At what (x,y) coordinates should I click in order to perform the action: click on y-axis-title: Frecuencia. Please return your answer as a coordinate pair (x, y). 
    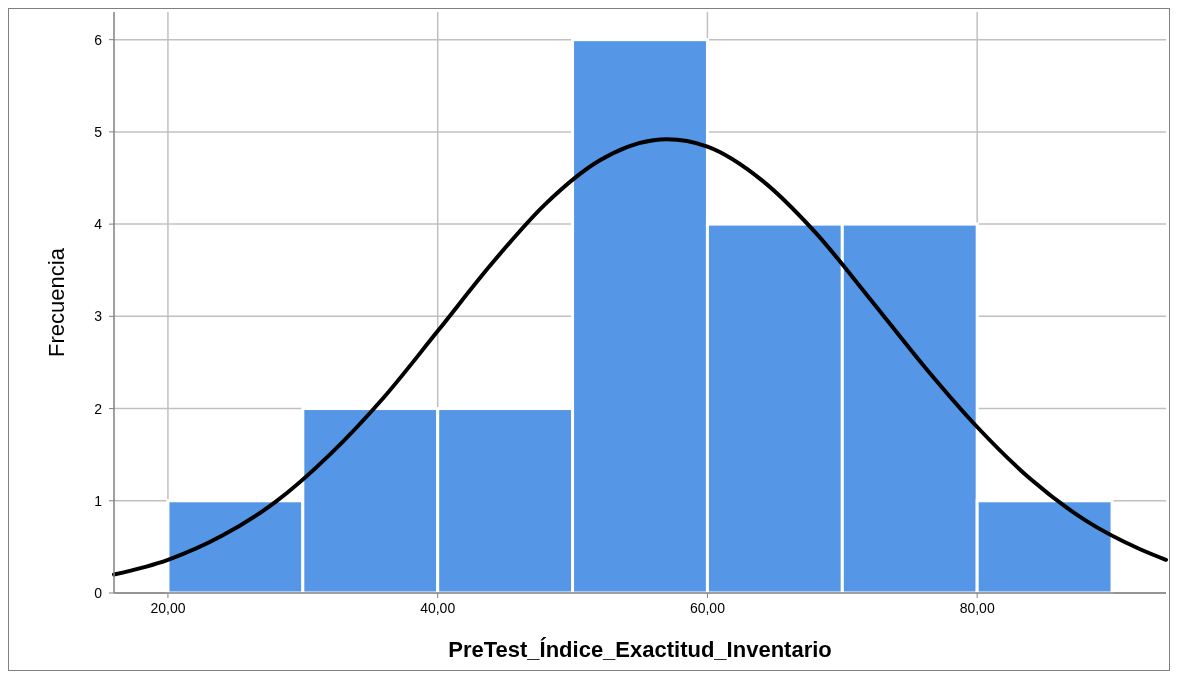
    Looking at the image, I should click on (56, 302).